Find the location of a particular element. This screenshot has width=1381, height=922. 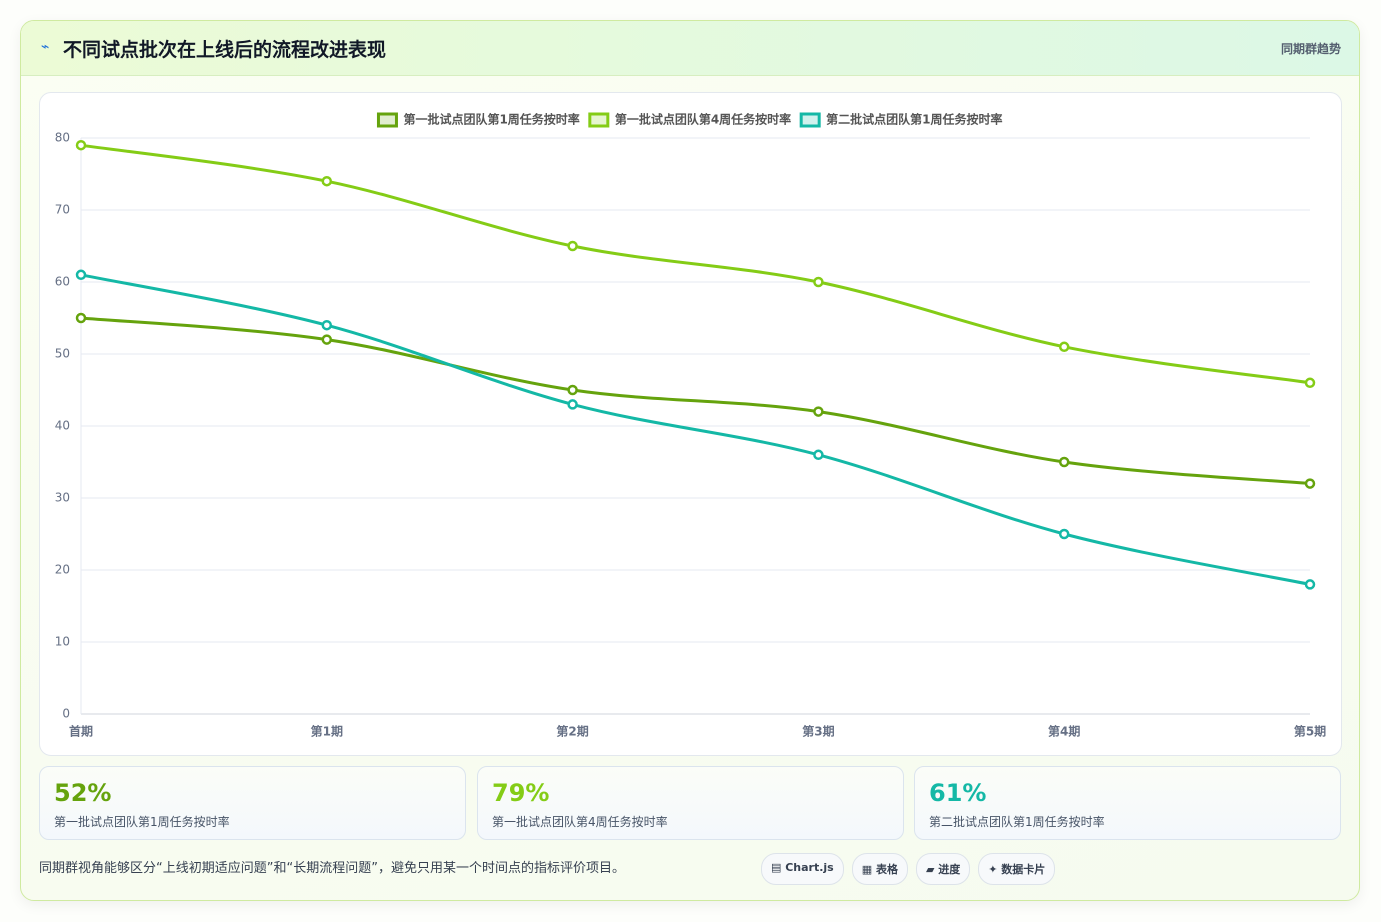

header: ⌁ 不同试点批次在上线后的流程改进表现 同期群趋势 is located at coordinates (690, 48).